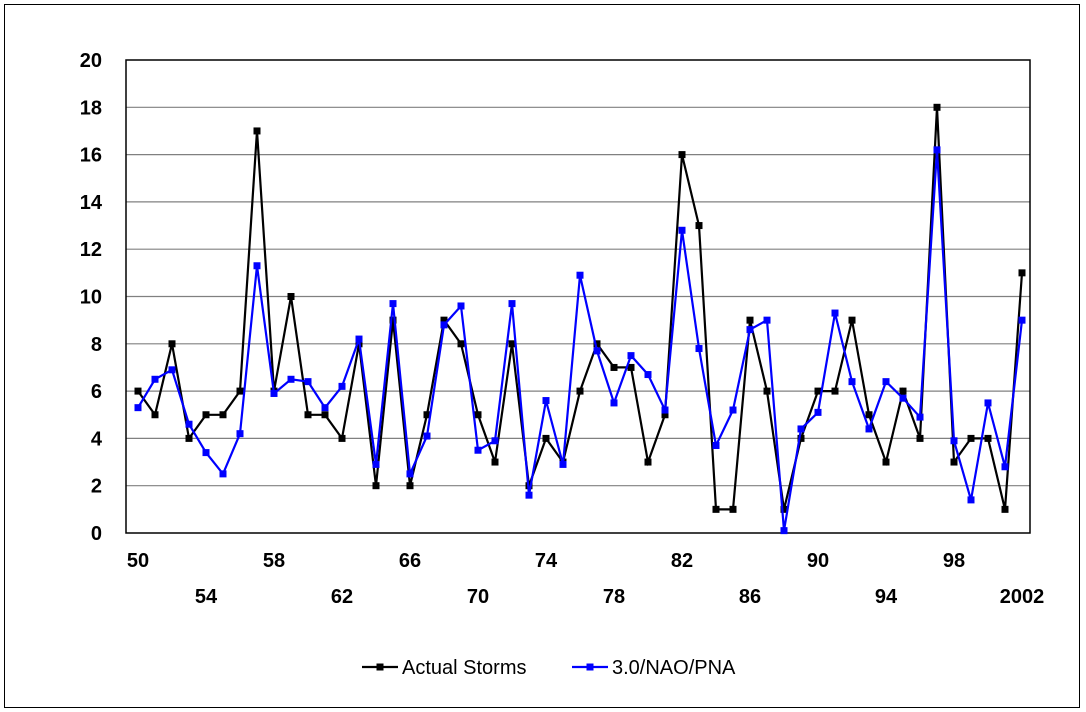 This screenshot has width=1086, height=712. Describe the element at coordinates (206, 597) in the screenshot. I see `x-tick-label: 54` at that location.